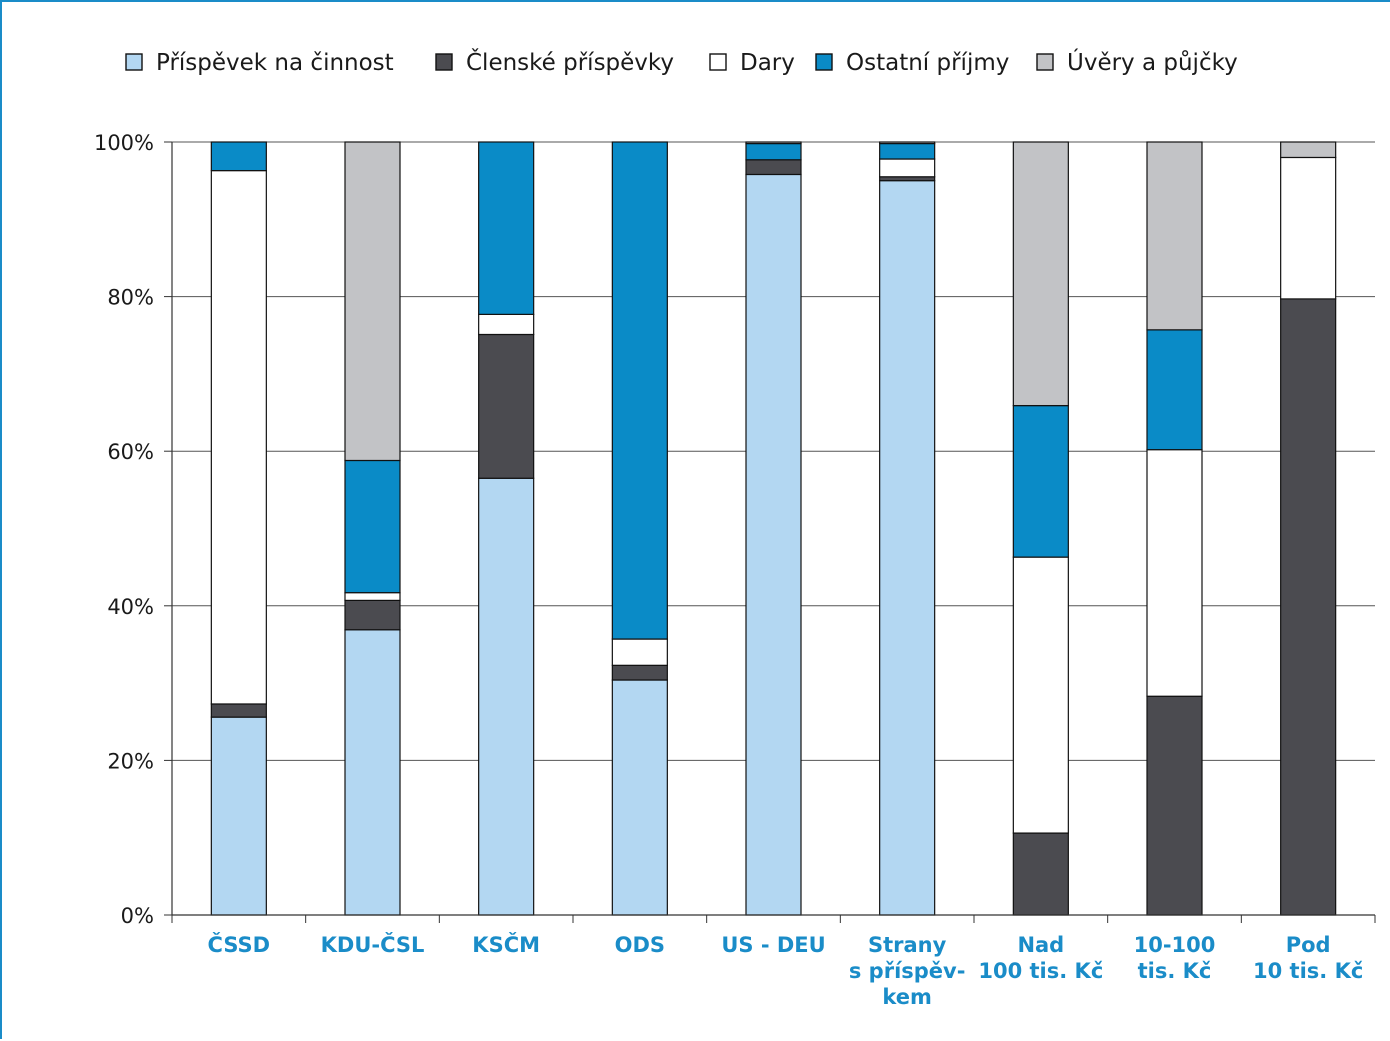 The width and height of the screenshot is (1390, 1041). Describe the element at coordinates (130, 298) in the screenshot. I see `y-tick-label: 80%` at that location.